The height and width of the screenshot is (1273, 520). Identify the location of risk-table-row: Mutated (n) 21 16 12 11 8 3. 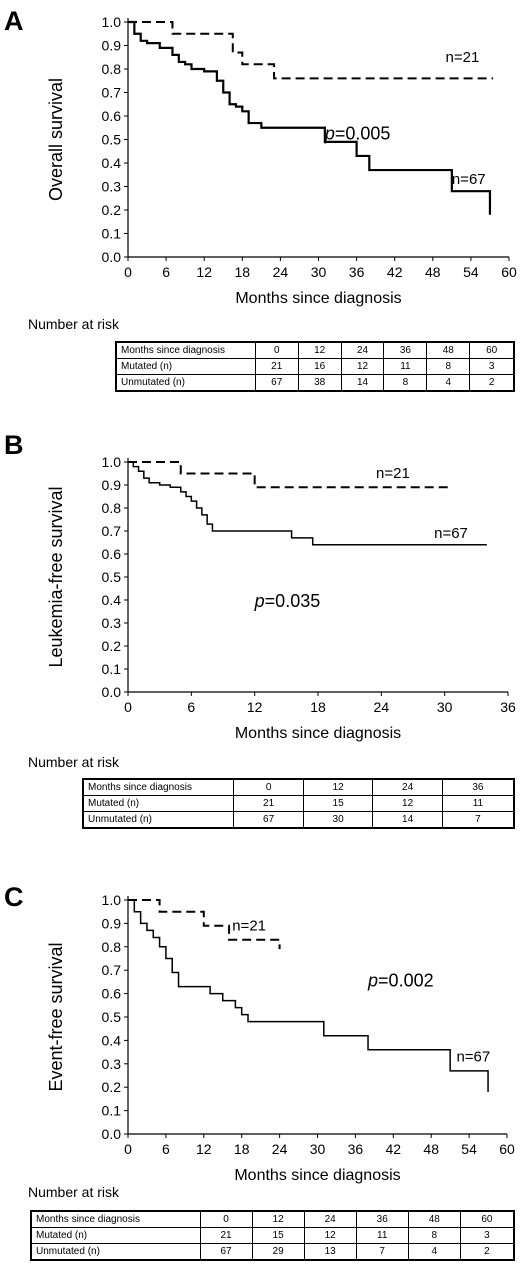
(315, 366).